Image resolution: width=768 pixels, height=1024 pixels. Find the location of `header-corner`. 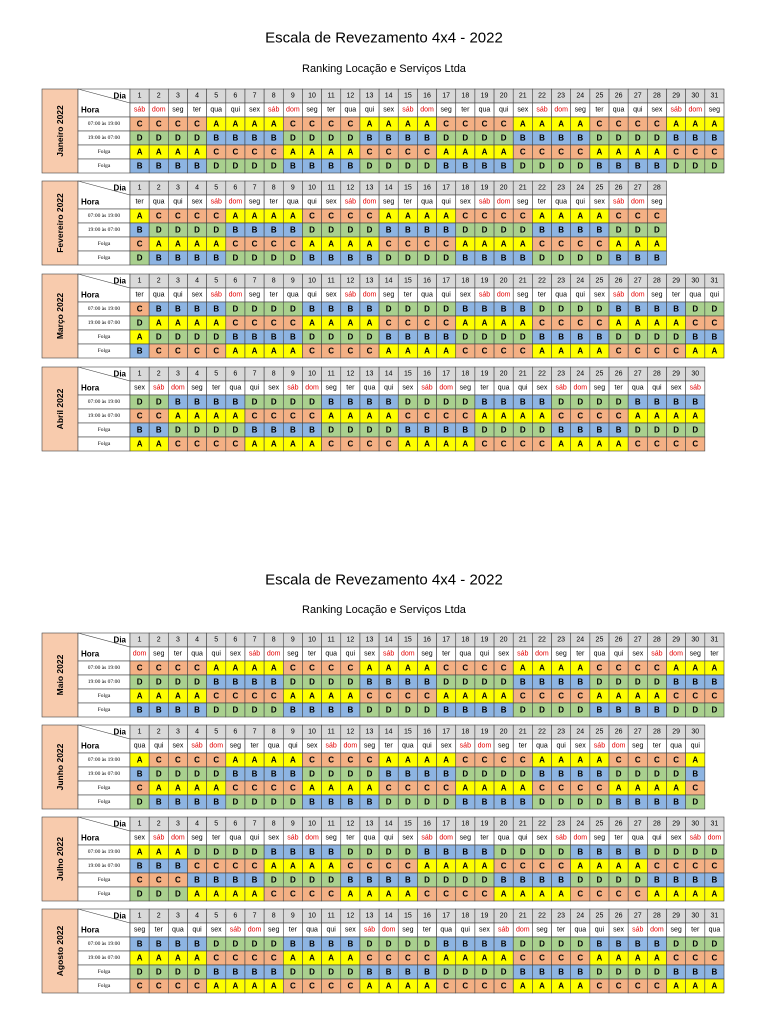

header-corner is located at coordinates (104, 647).